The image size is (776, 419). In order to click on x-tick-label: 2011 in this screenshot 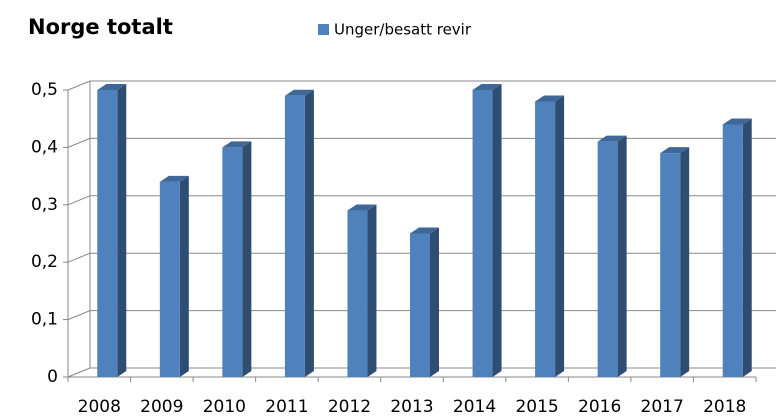, I will do `click(286, 407)`.